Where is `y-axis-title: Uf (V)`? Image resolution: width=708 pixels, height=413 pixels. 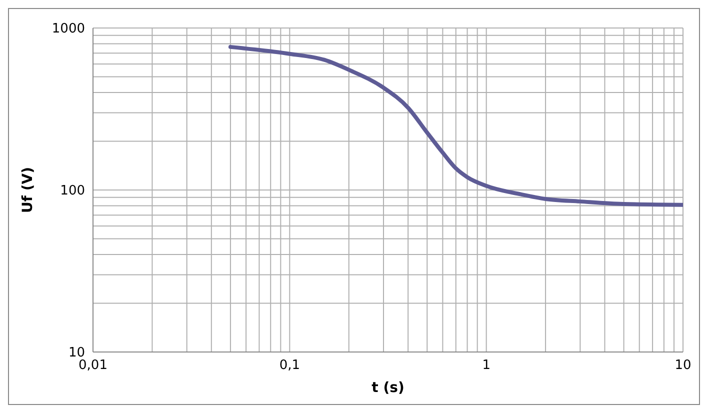
y-axis-title: Uf (V) is located at coordinates (28, 190).